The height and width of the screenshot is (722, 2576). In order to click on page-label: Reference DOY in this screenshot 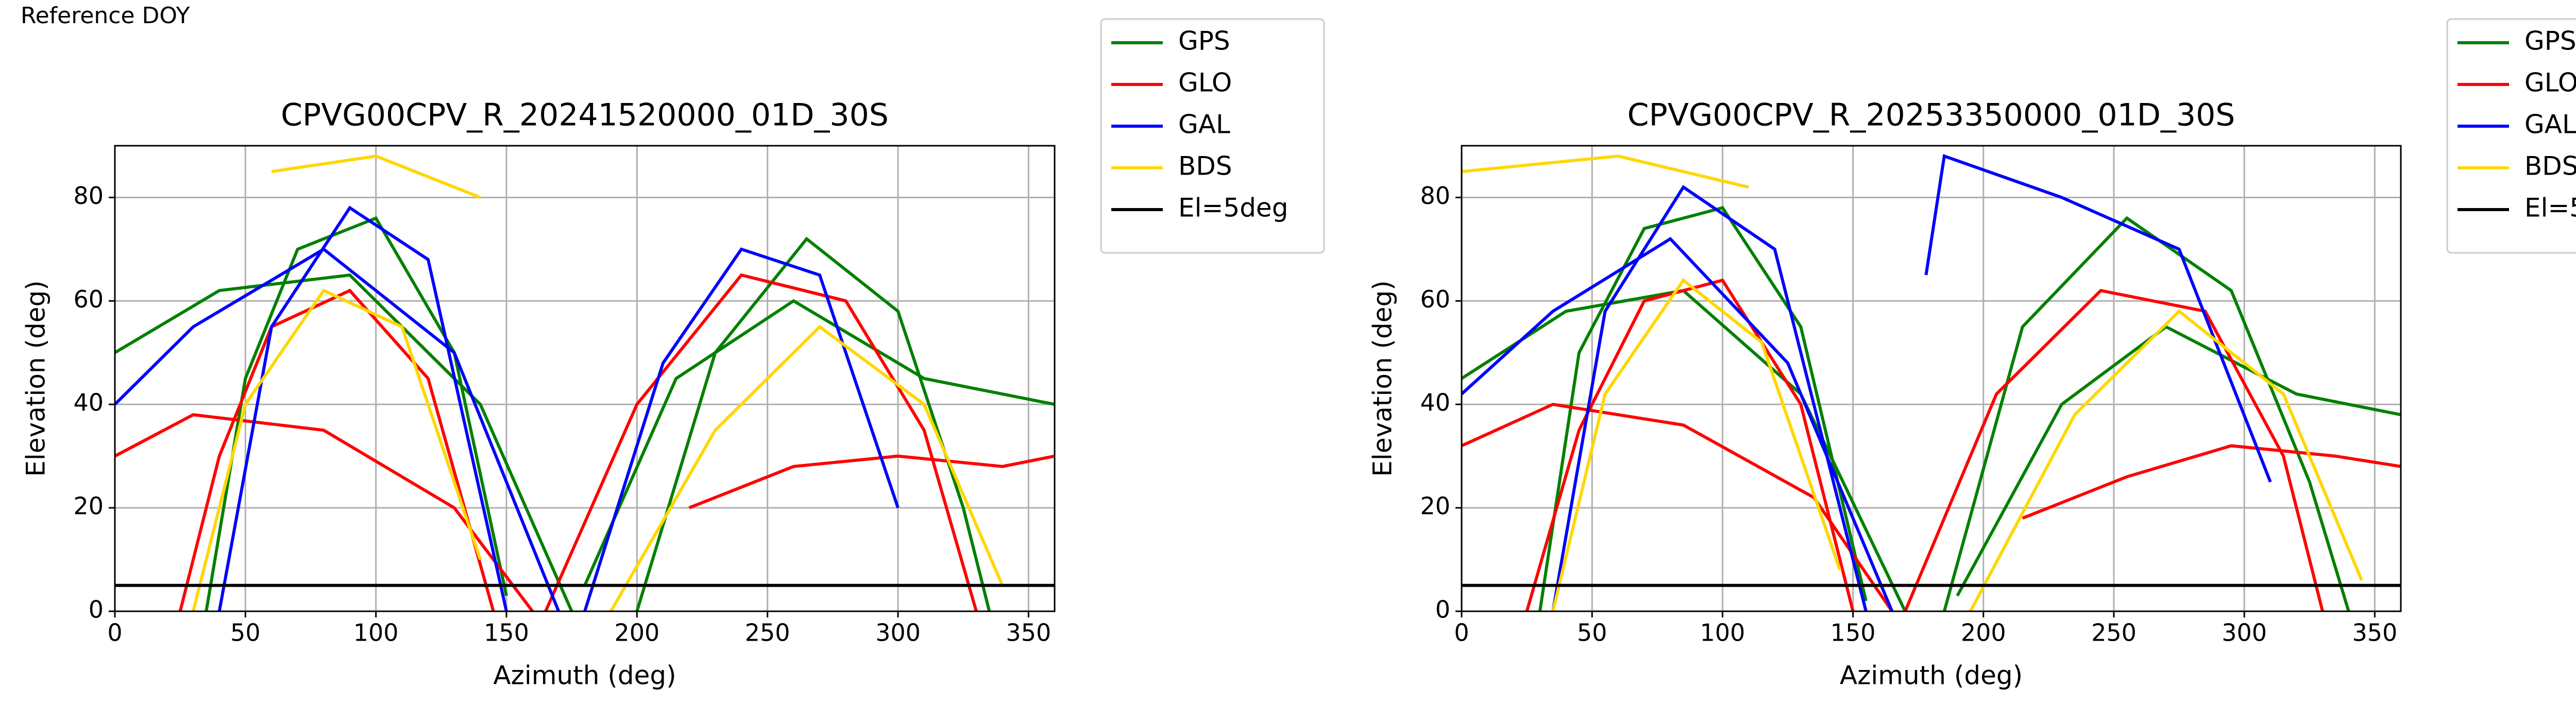, I will do `click(105, 16)`.